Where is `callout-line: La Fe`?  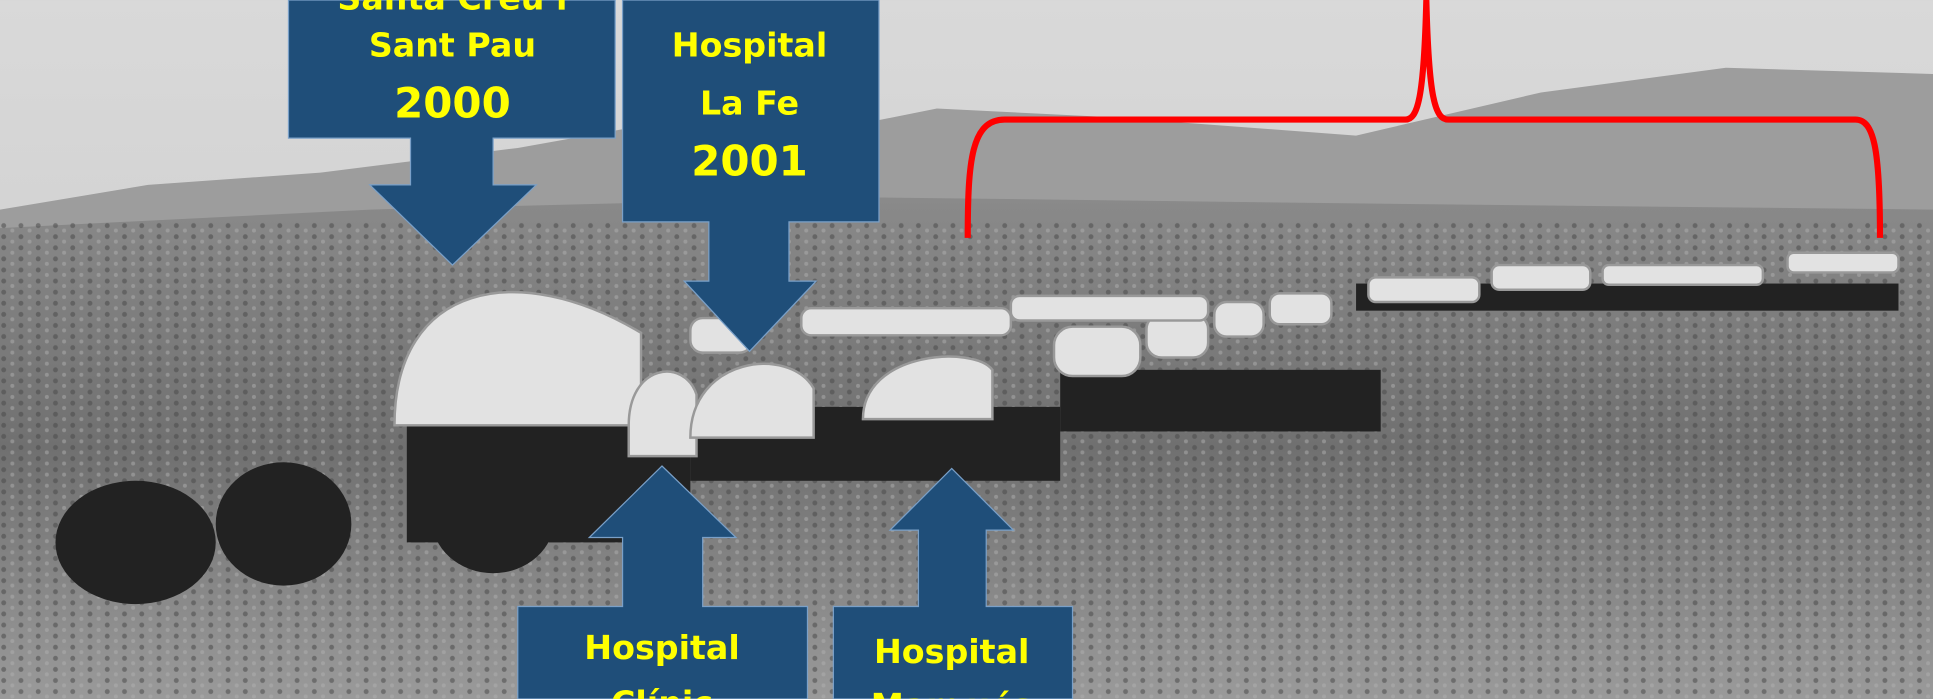 callout-line: La Fe is located at coordinates (749, 102).